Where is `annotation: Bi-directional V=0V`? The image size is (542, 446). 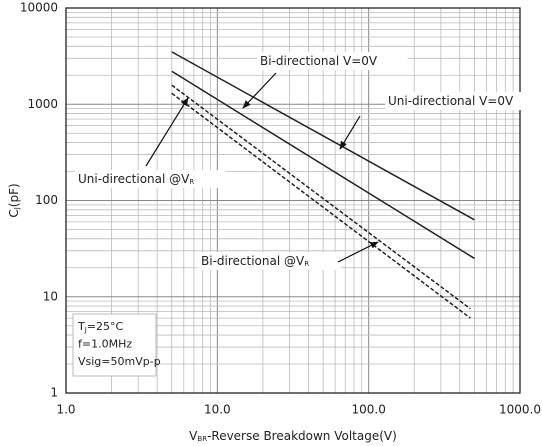 annotation: Bi-directional V=0V is located at coordinates (319, 61).